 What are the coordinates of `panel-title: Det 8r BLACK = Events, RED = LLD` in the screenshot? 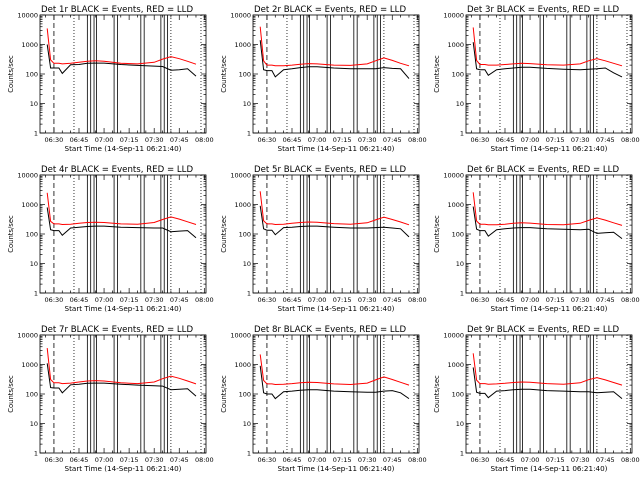 It's located at (330, 330).